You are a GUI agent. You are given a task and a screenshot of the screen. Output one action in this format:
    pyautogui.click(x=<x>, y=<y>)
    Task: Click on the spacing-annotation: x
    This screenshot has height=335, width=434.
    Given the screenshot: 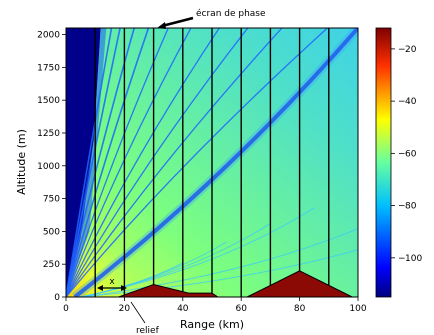 What is the action you would take?
    pyautogui.click(x=112, y=284)
    